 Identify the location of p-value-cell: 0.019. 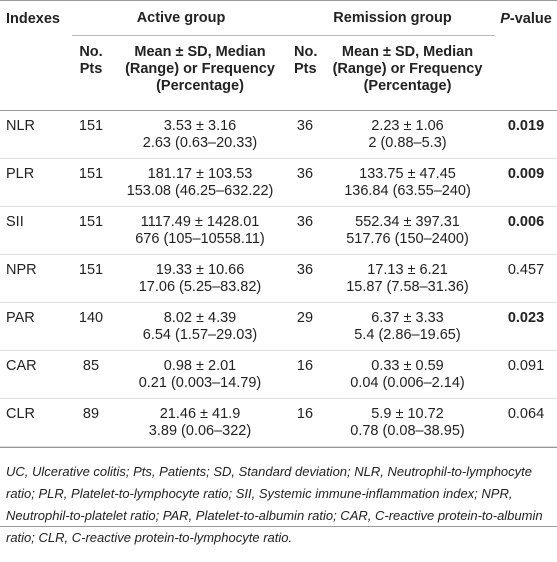
(526, 126).